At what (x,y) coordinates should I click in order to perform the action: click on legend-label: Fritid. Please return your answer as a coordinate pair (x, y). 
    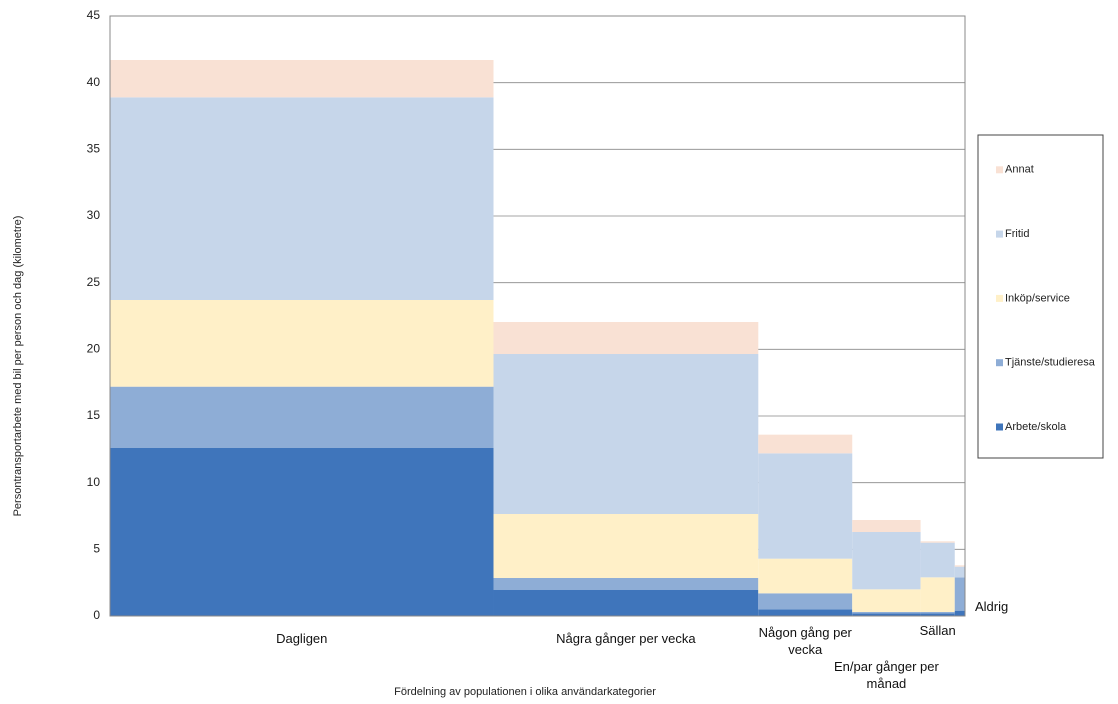
    Looking at the image, I should click on (1017, 234).